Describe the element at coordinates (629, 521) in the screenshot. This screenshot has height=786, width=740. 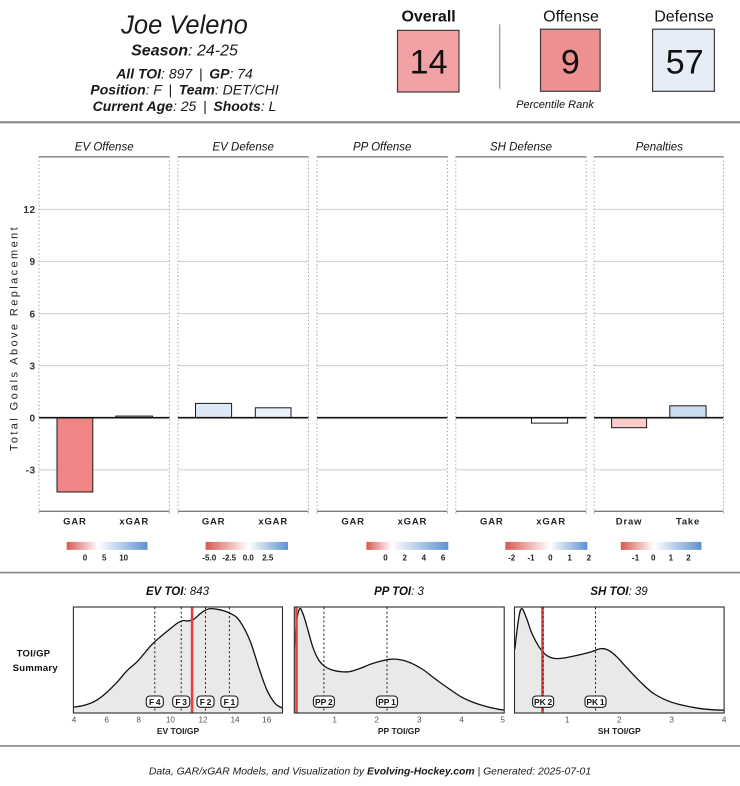
I see `svg-text: Draw` at that location.